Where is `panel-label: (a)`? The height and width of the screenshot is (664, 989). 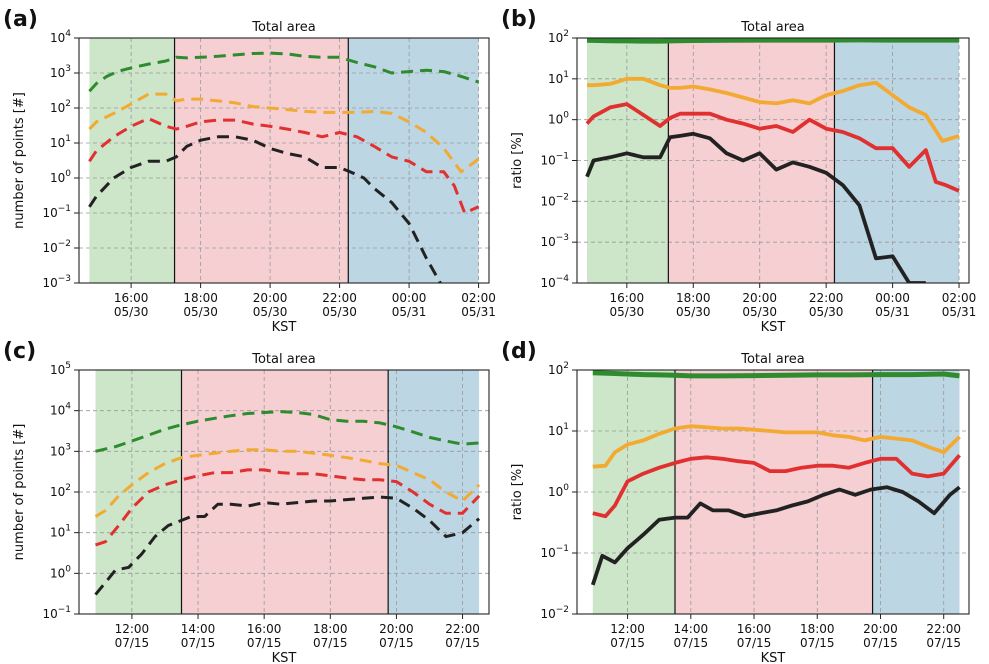
panel-label: (a) is located at coordinates (20, 19).